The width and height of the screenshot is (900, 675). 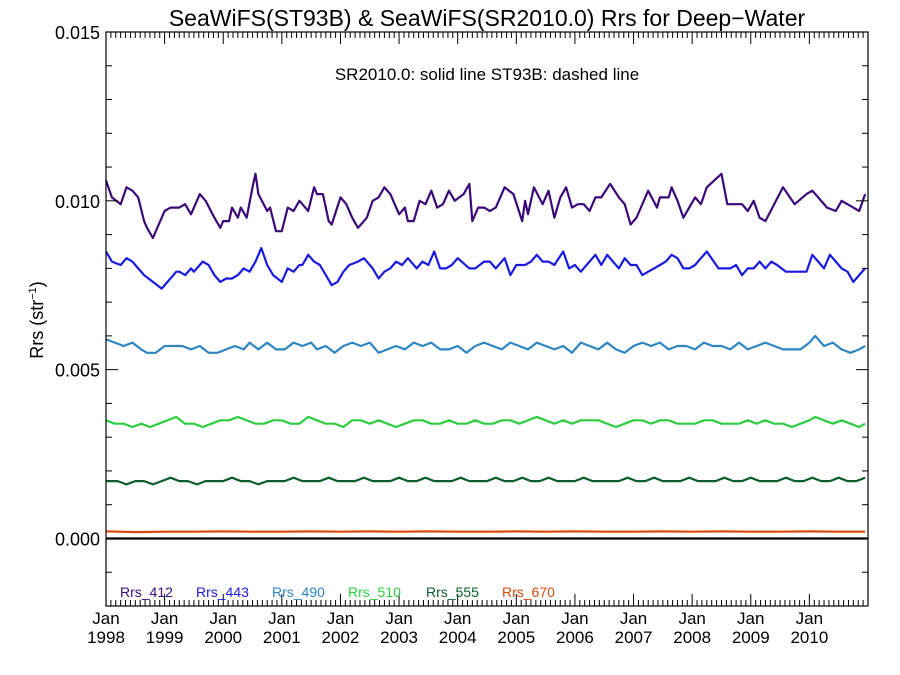 I want to click on x-tick-label-year: 2007, so click(x=634, y=637).